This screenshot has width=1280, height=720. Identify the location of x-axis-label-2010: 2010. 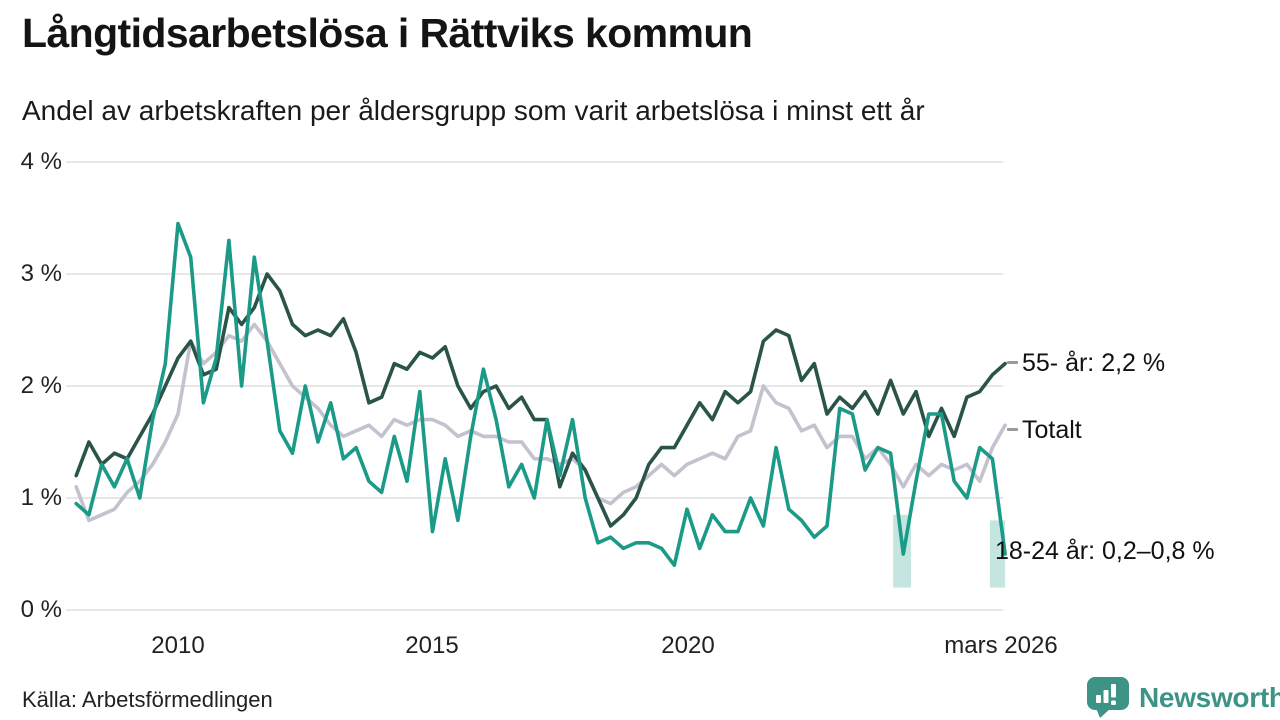
(178, 645).